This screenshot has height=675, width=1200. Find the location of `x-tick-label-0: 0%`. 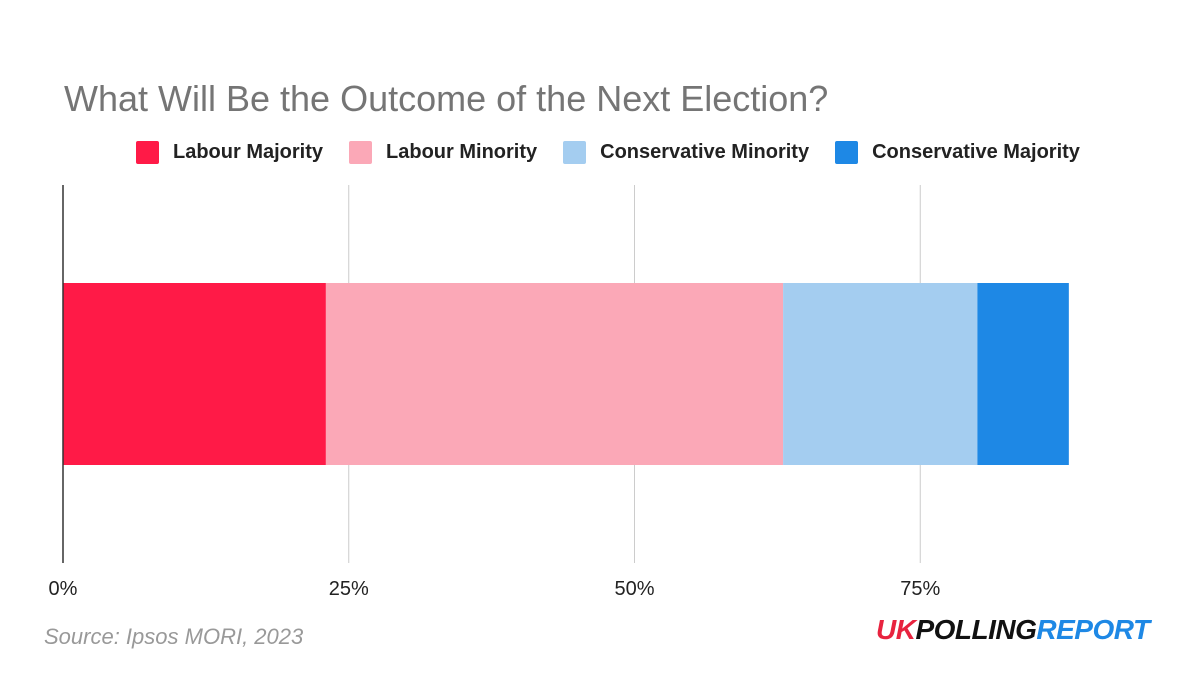

x-tick-label-0: 0% is located at coordinates (63, 589).